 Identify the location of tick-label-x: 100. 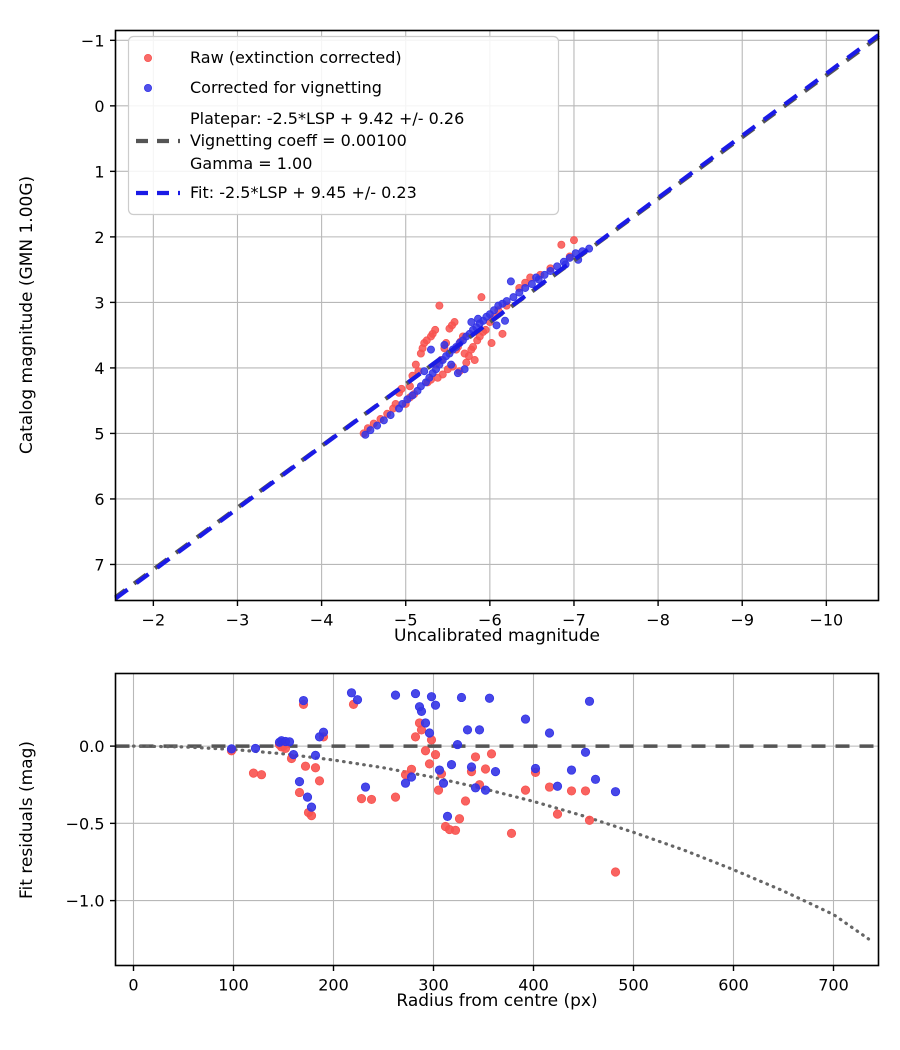
(233, 985).